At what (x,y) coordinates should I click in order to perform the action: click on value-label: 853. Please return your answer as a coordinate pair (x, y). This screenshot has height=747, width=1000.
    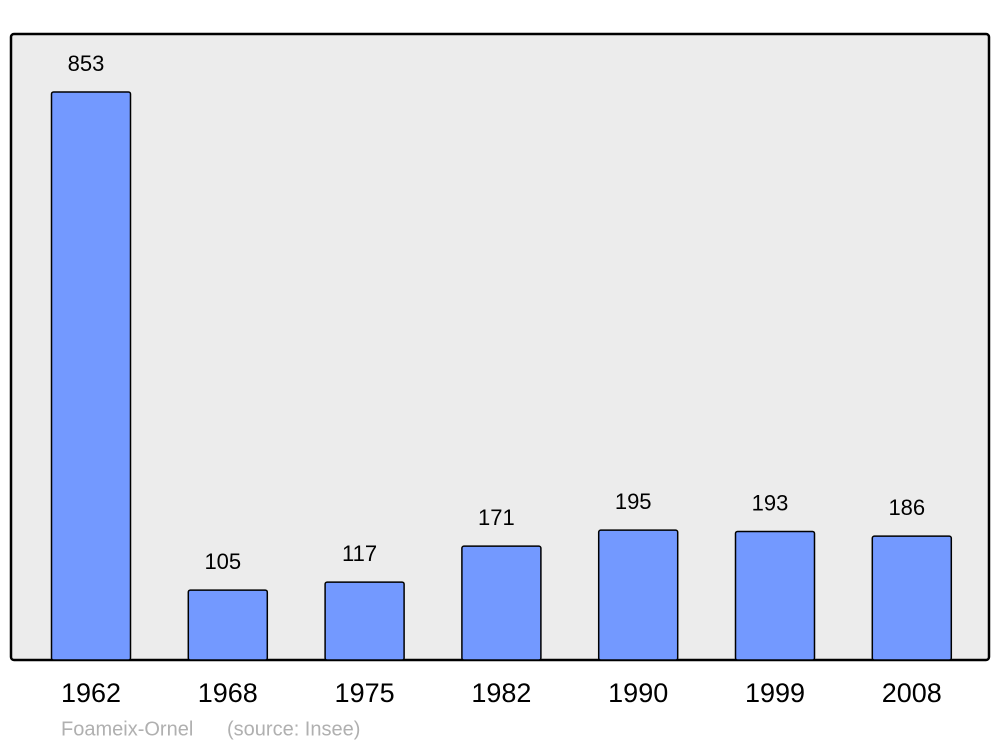
    Looking at the image, I should click on (86, 63).